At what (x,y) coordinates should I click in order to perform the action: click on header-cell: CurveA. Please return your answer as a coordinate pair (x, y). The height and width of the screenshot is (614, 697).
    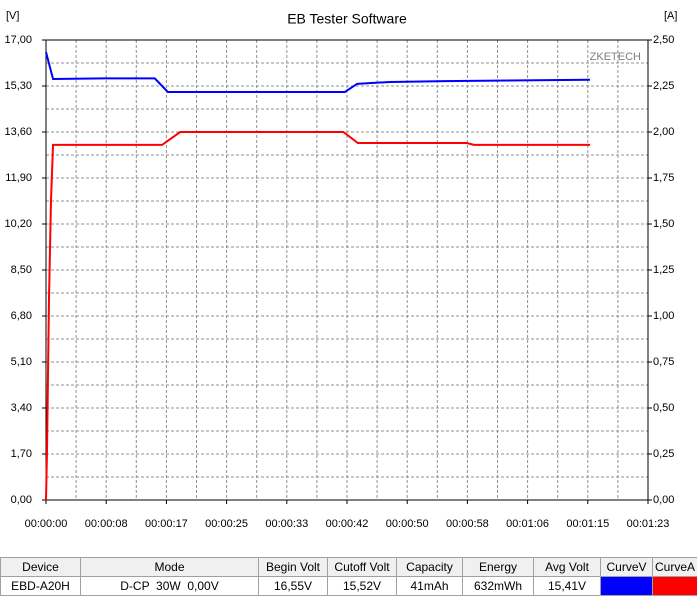
    Looking at the image, I should click on (674, 567).